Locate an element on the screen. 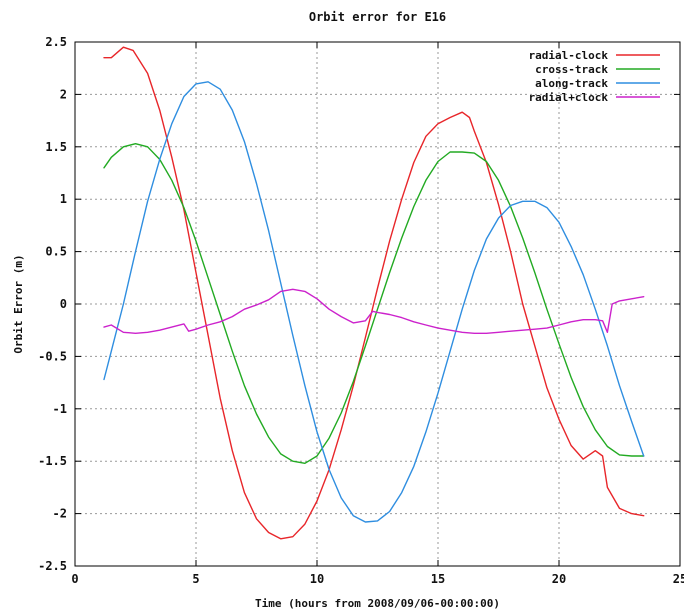 The width and height of the screenshot is (684, 616). x-tick-label: 25 is located at coordinates (678, 579).